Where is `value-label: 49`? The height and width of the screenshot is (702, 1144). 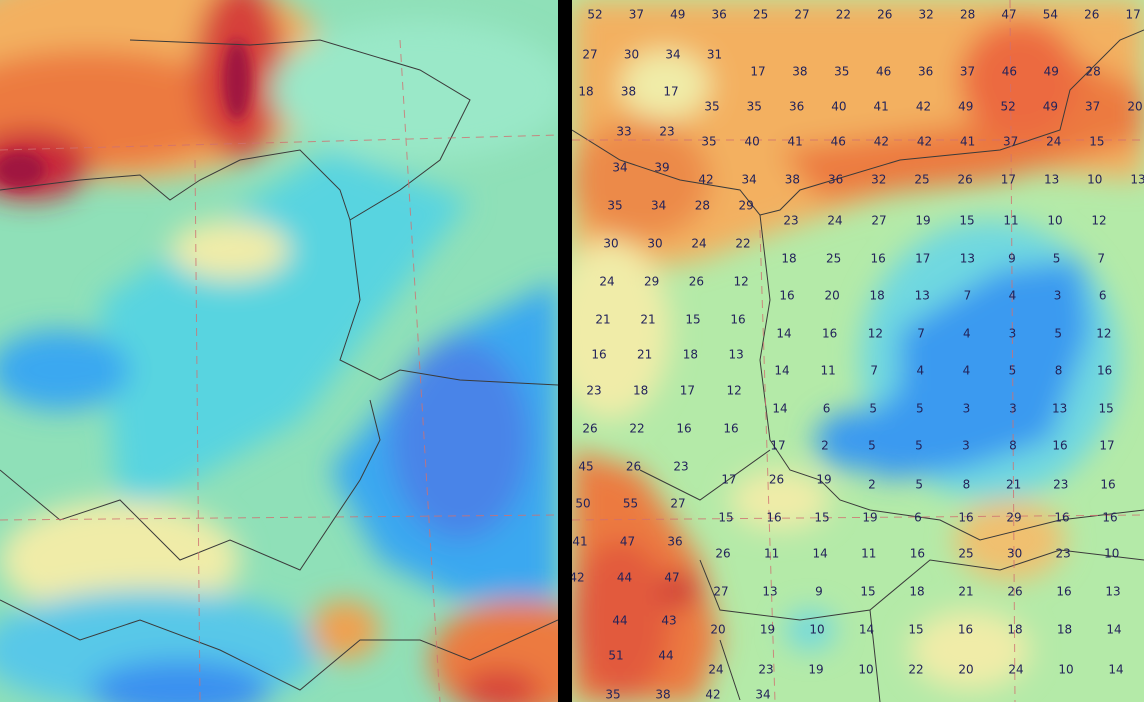
value-label: 49 is located at coordinates (1050, 107).